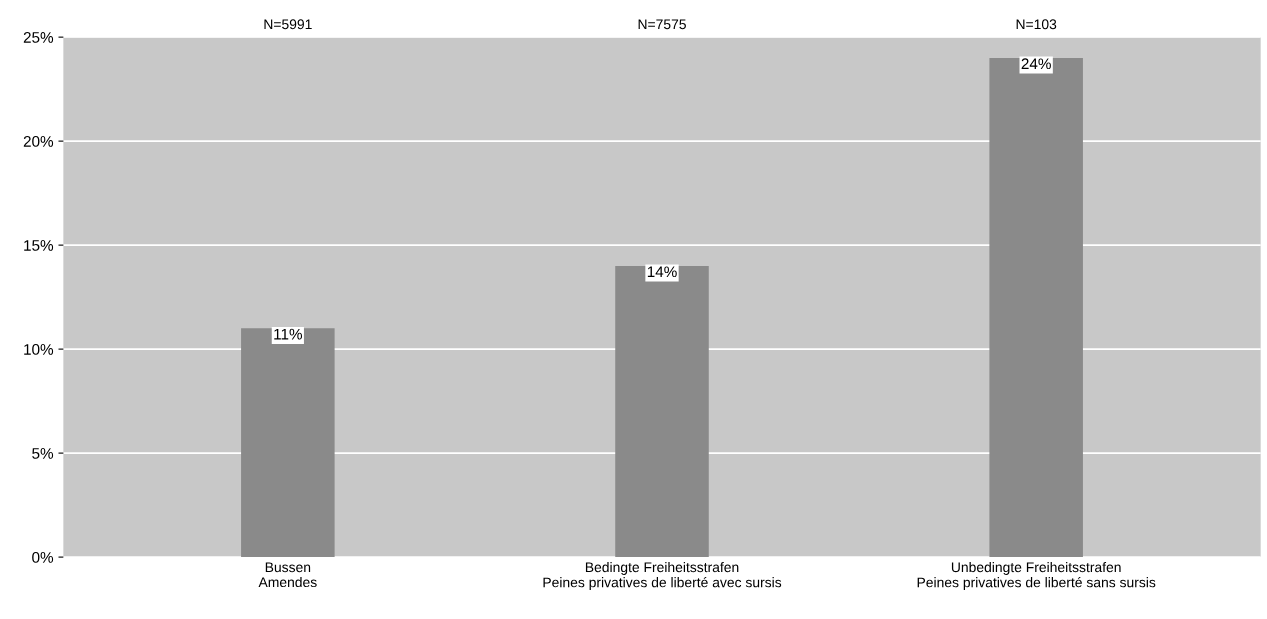  What do you see at coordinates (43, 557) in the screenshot?
I see `y-tick-label: 0%` at bounding box center [43, 557].